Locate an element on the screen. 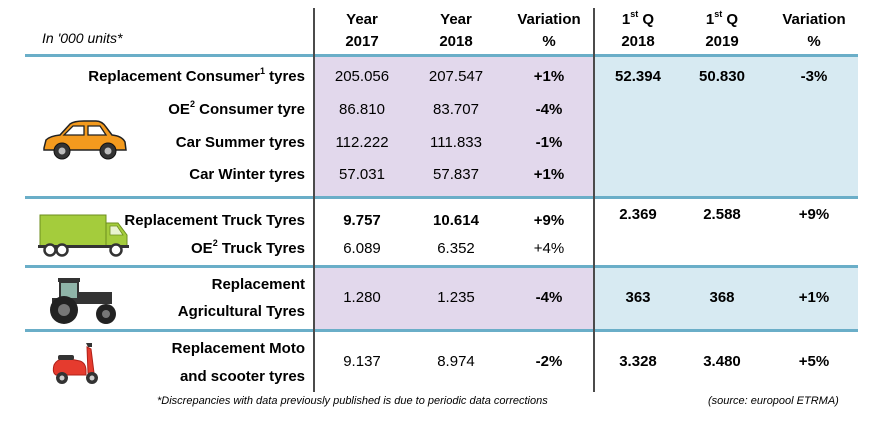 Image resolution: width=878 pixels, height=431 pixels. cell-r3-2018: 111.833 is located at coordinates (456, 142).